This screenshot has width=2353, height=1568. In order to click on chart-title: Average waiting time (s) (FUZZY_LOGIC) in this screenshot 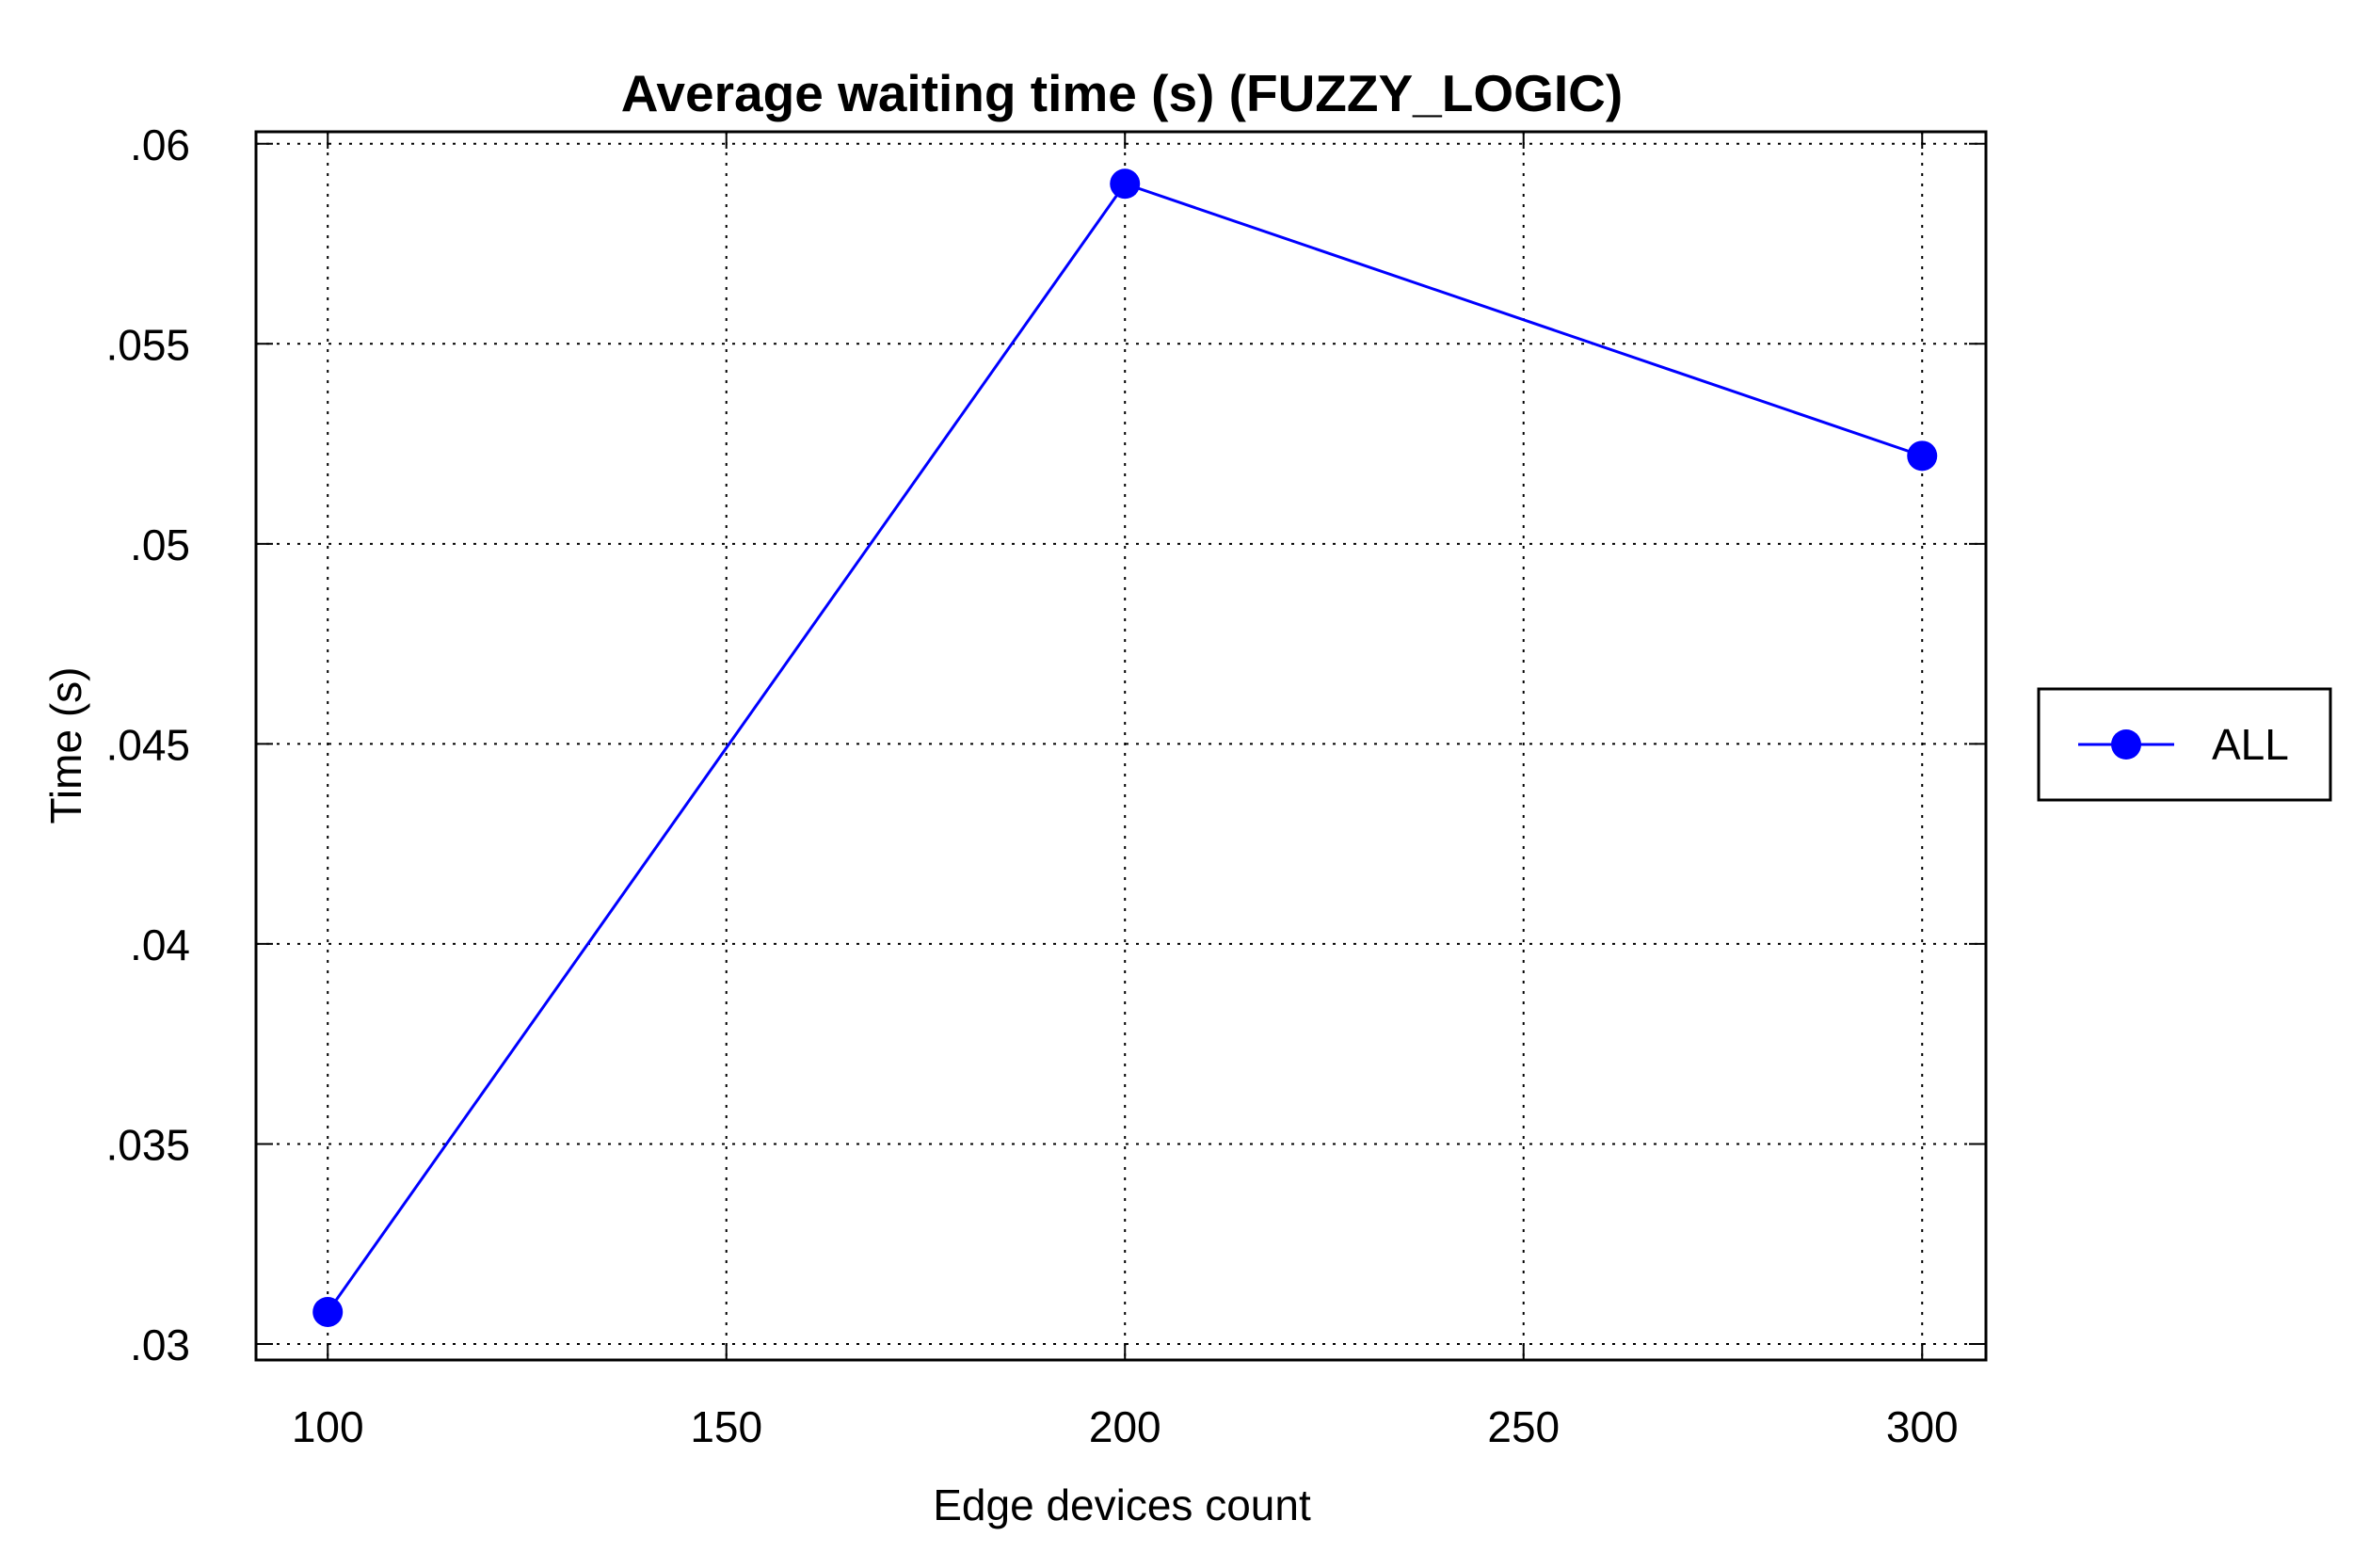, I will do `click(1122, 93)`.